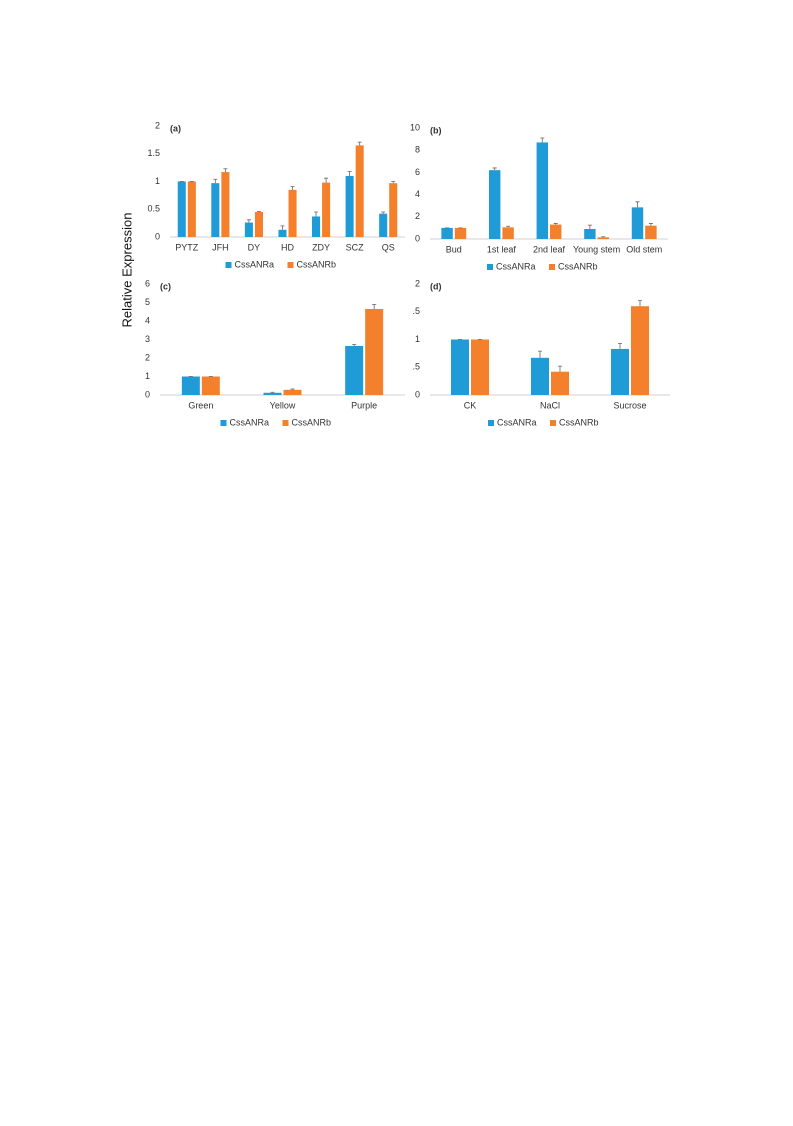  I want to click on x-tick-label: ZDY, so click(321, 247).